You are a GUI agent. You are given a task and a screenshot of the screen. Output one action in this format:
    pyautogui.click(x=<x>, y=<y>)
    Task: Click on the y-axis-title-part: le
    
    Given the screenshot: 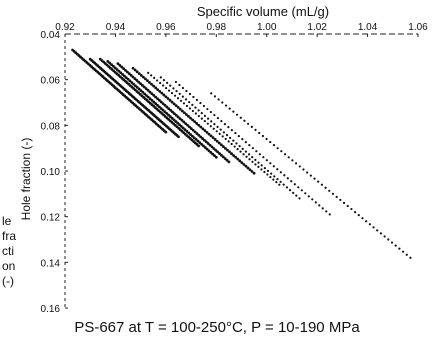 What is the action you would take?
    pyautogui.click(x=7, y=221)
    